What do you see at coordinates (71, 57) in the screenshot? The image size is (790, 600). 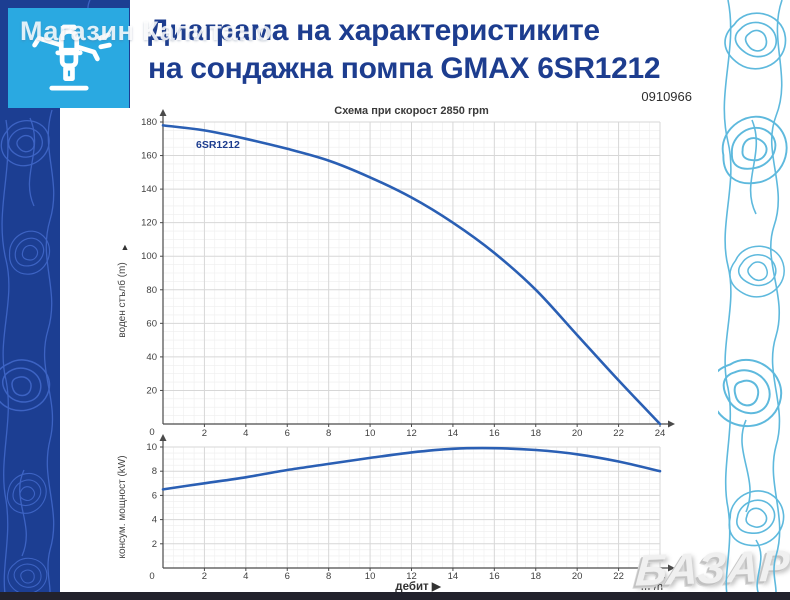 I see `sprinkler-icon` at bounding box center [71, 57].